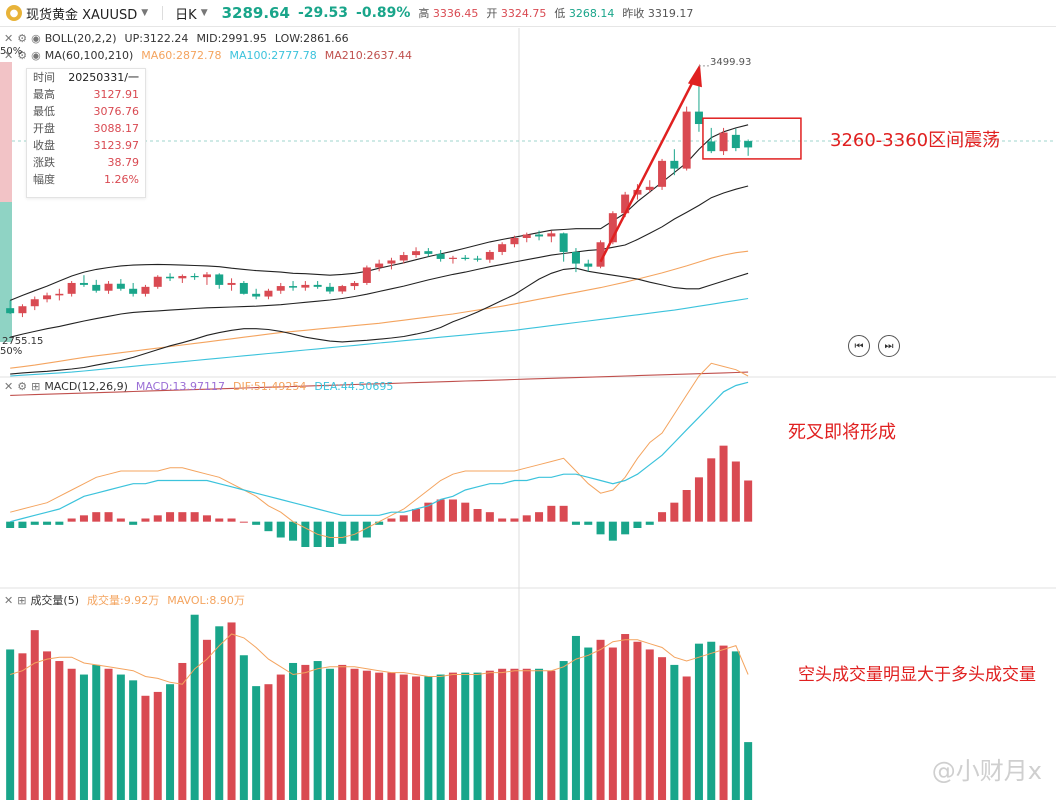  I want to click on skip-forward-icon: ⏭, so click(889, 346).